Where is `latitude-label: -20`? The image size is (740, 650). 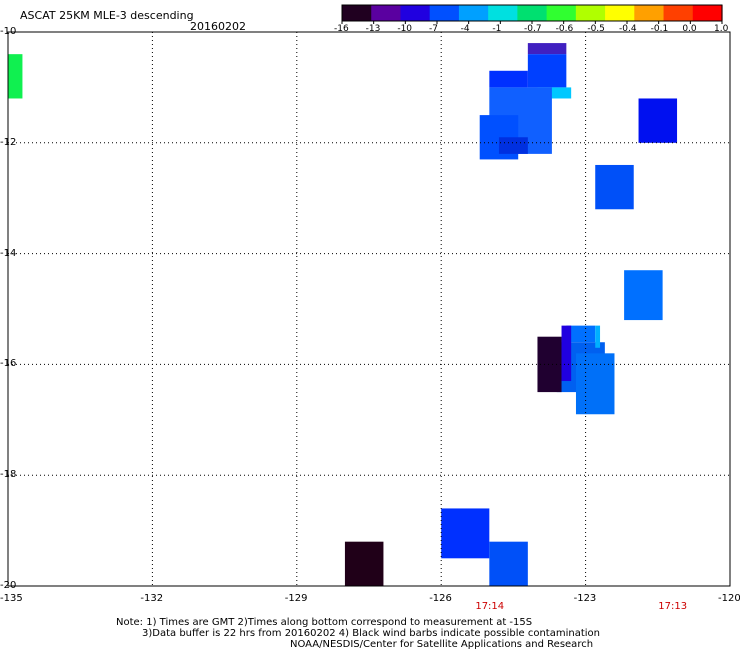
latitude-label: -20 is located at coordinates (8, 585).